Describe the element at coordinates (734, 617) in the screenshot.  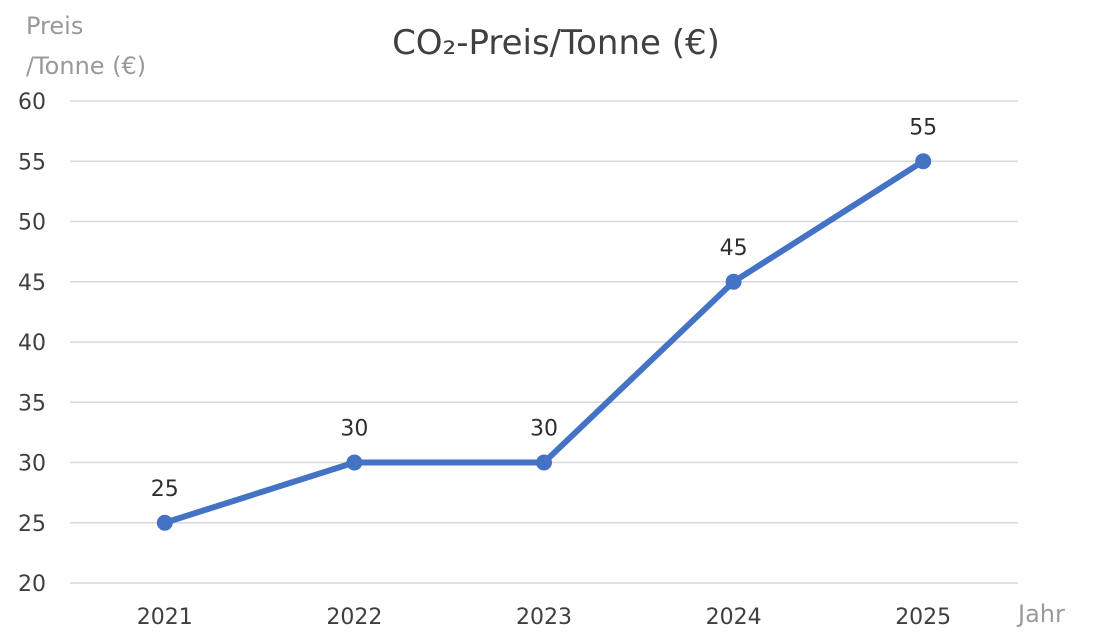
I see `x-tick-label: 2024` at that location.